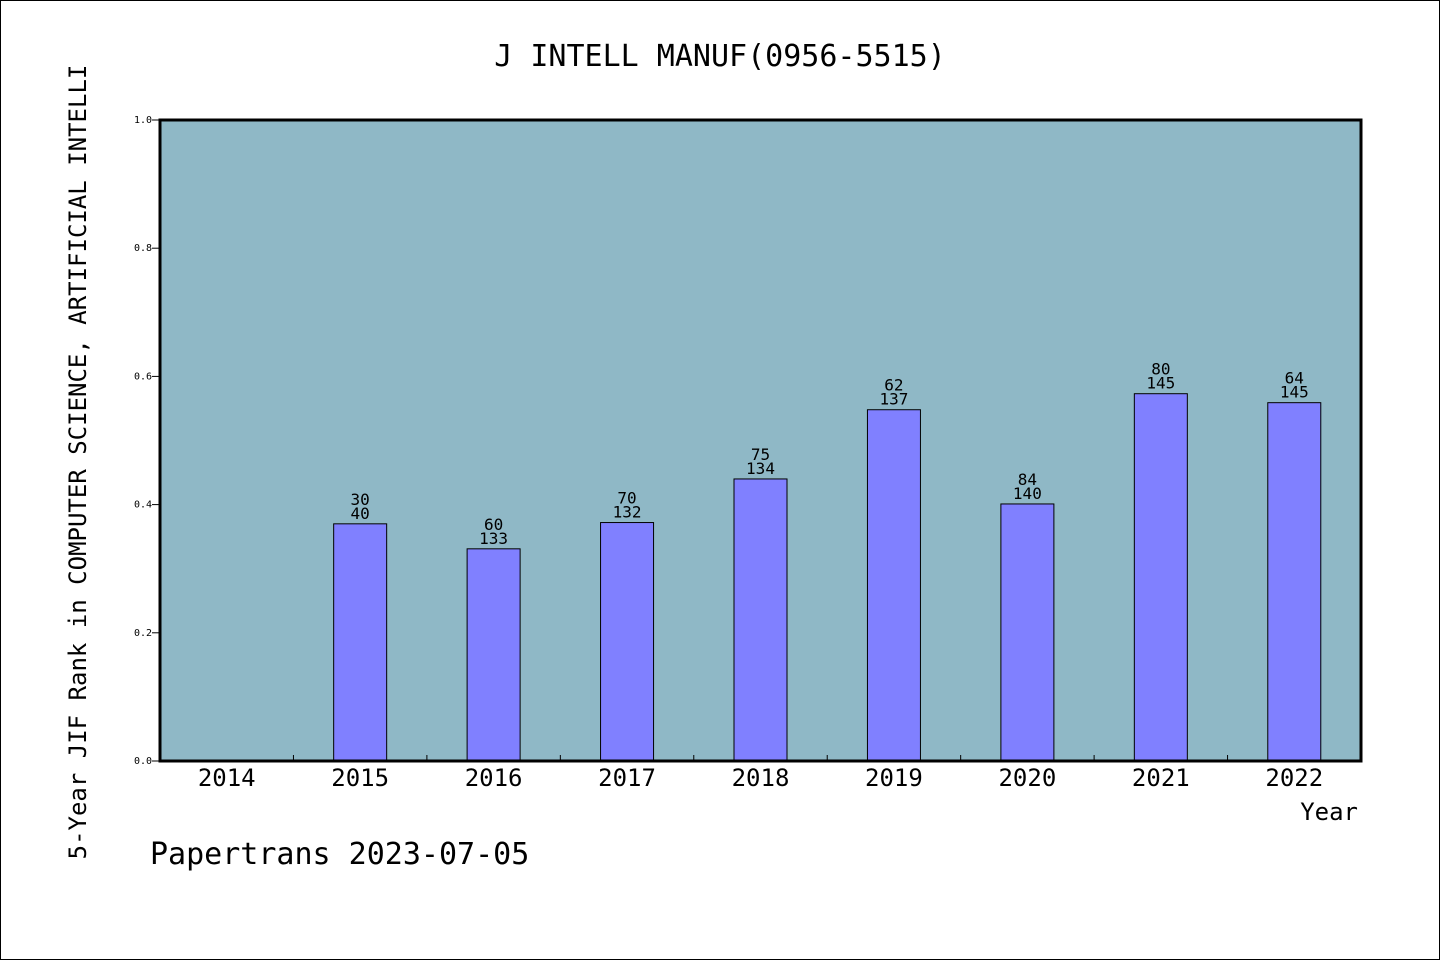  I want to click on bar-total-label: 133, so click(493, 538).